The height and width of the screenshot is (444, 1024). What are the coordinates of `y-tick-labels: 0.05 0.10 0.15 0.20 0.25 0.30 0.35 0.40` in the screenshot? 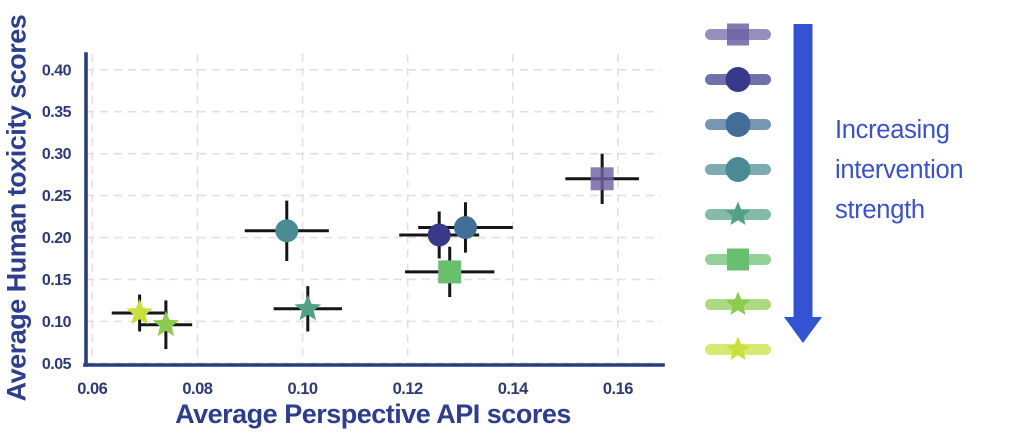 It's located at (57, 217).